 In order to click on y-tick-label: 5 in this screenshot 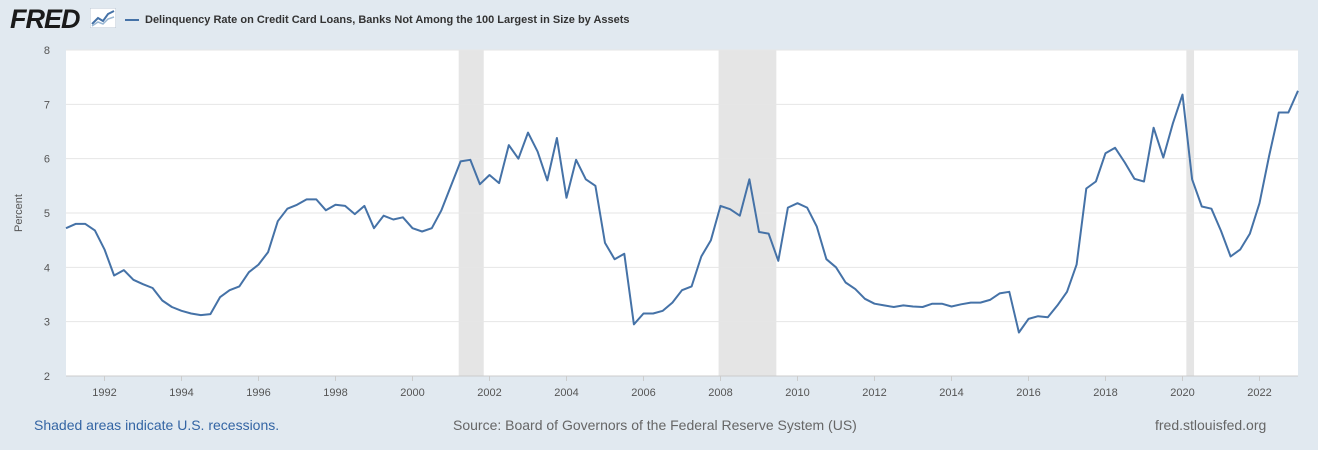, I will do `click(47, 214)`.